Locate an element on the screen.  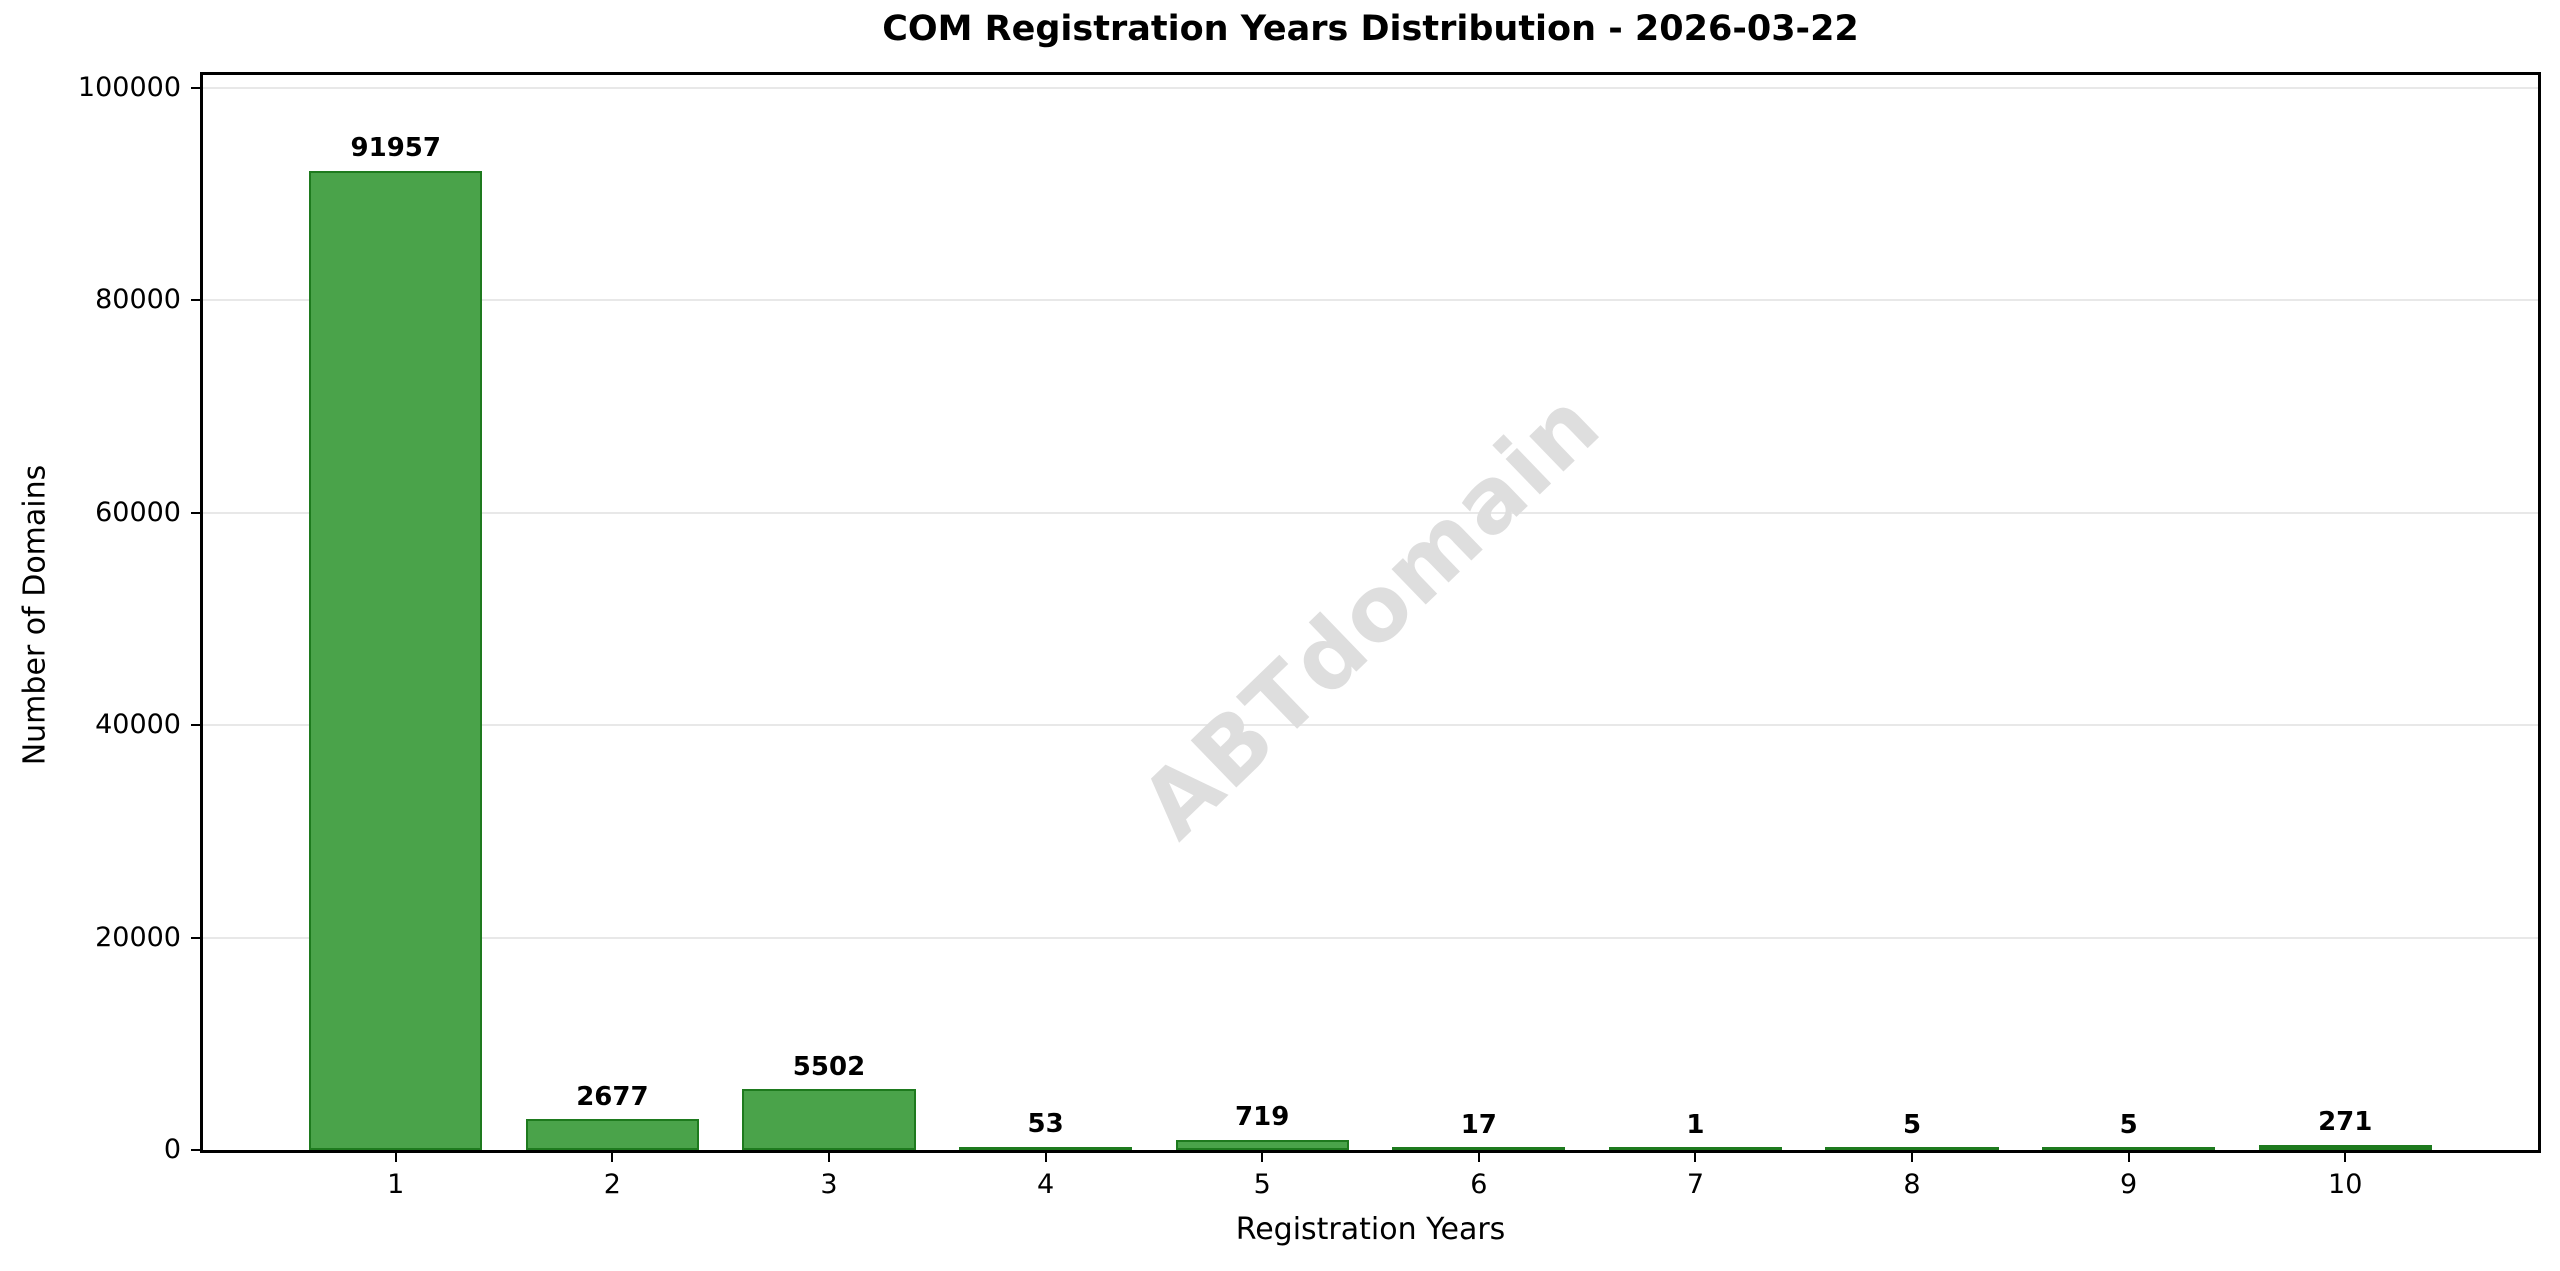
plot-border-right is located at coordinates (2539, 612).